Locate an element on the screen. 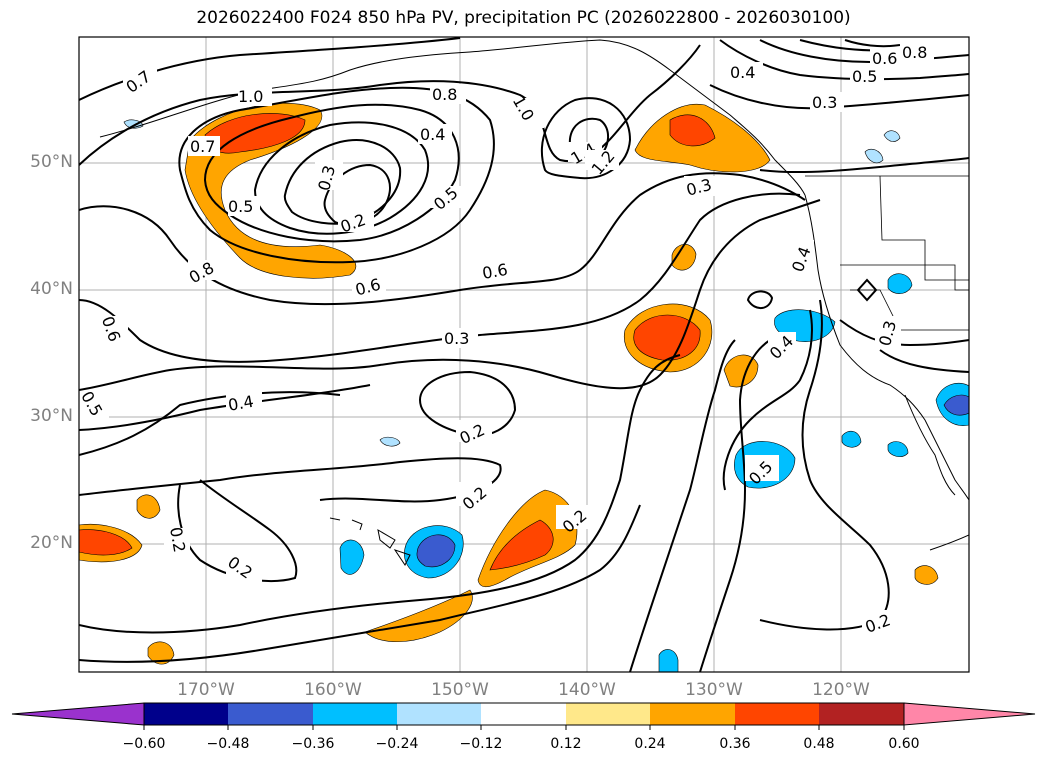  colorbar-tick-label: −0.60 is located at coordinates (144, 744).